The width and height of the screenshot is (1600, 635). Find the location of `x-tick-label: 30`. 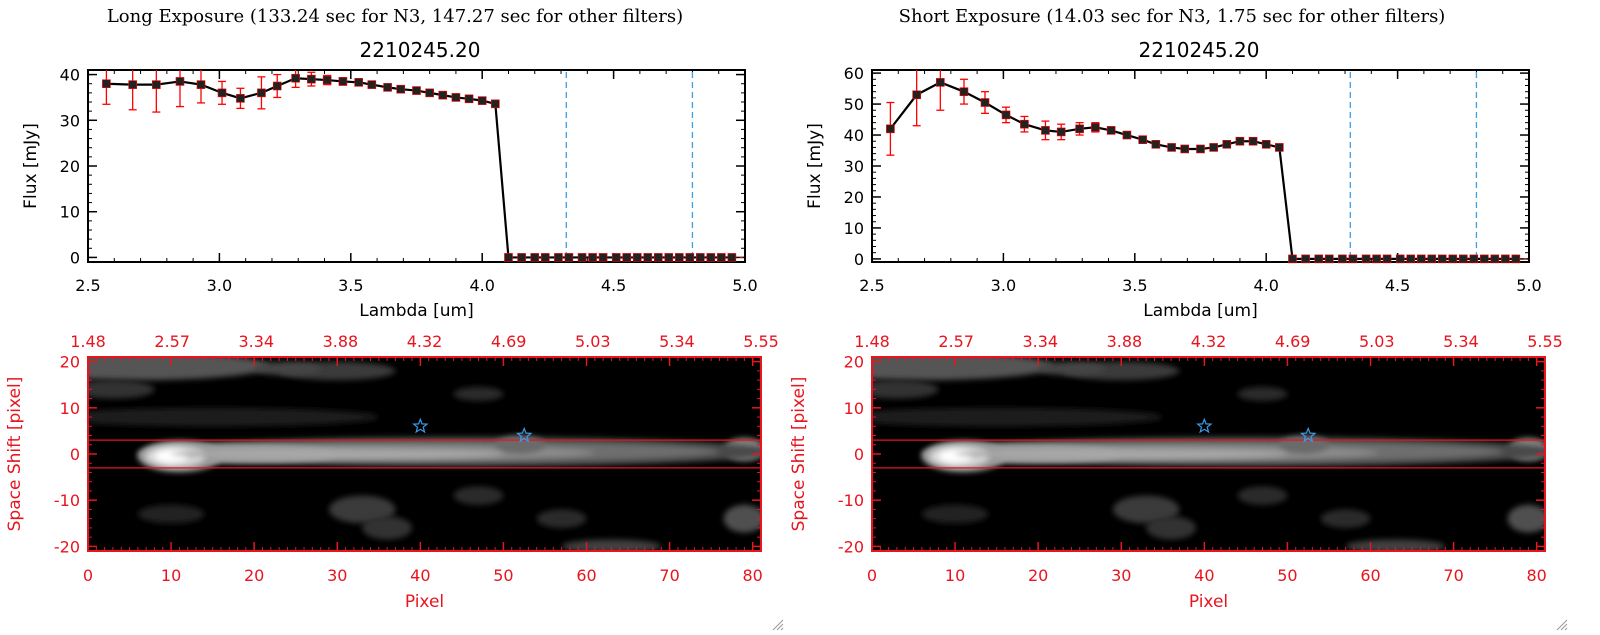

x-tick-label: 30 is located at coordinates (337, 575).